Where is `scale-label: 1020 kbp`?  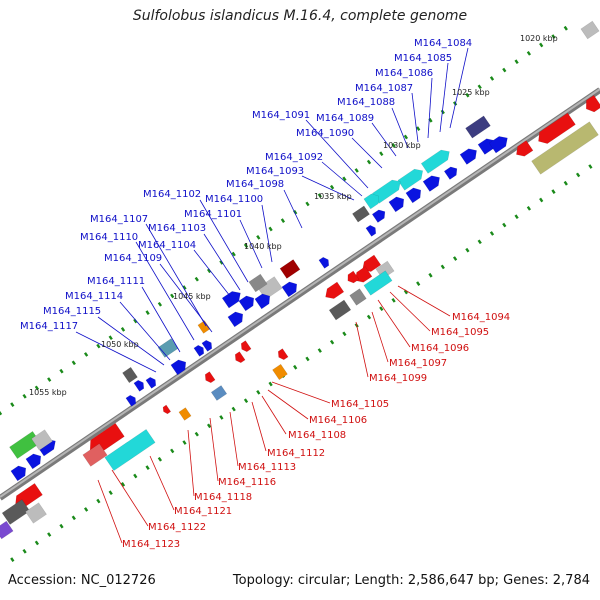
scale-label: 1020 kbp is located at coordinates (539, 38).